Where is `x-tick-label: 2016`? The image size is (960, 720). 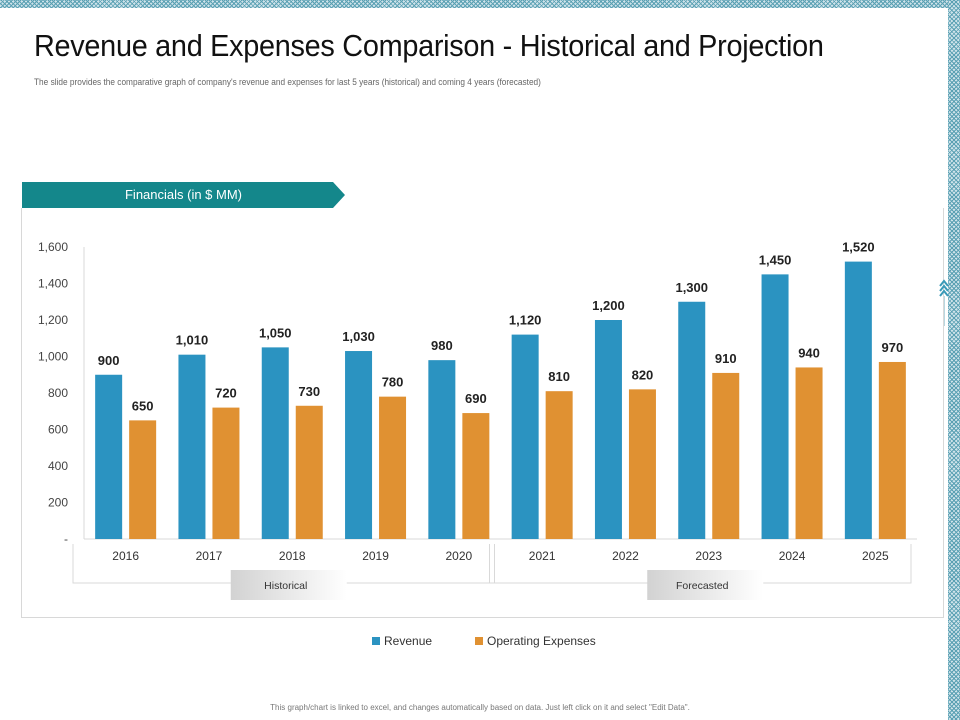
x-tick-label: 2016 is located at coordinates (125, 556).